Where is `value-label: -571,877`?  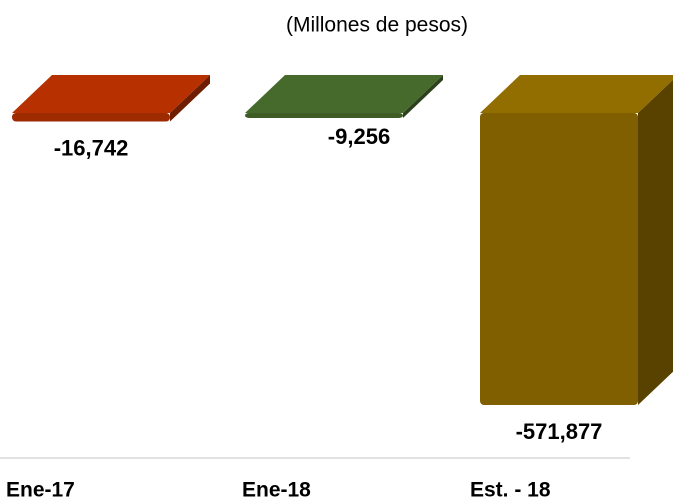 value-label: -571,877 is located at coordinates (559, 431).